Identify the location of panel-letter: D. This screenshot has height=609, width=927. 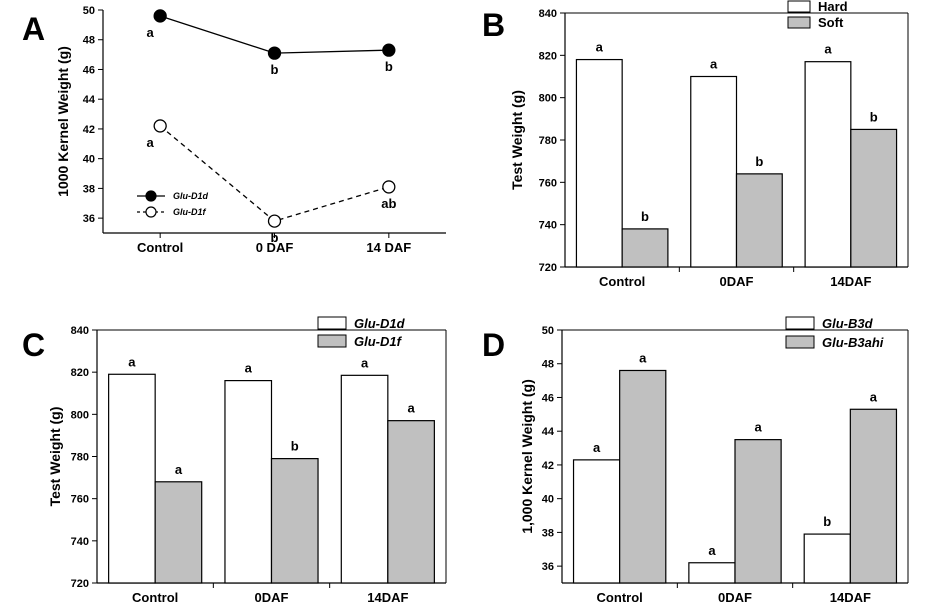
(493, 345).